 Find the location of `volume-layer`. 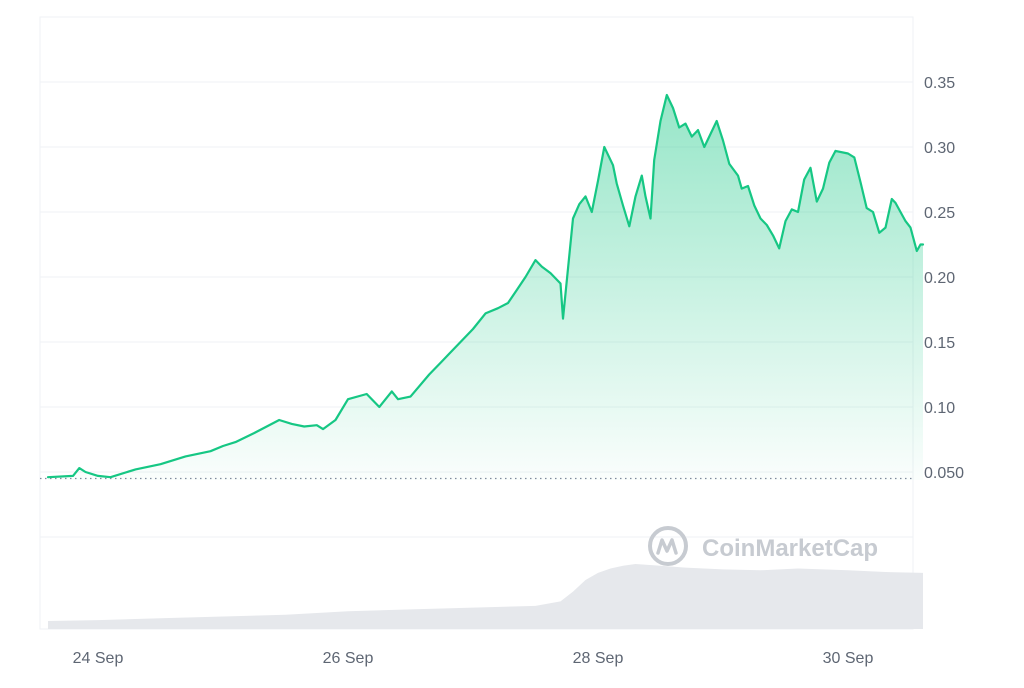

volume-layer is located at coordinates (485, 596).